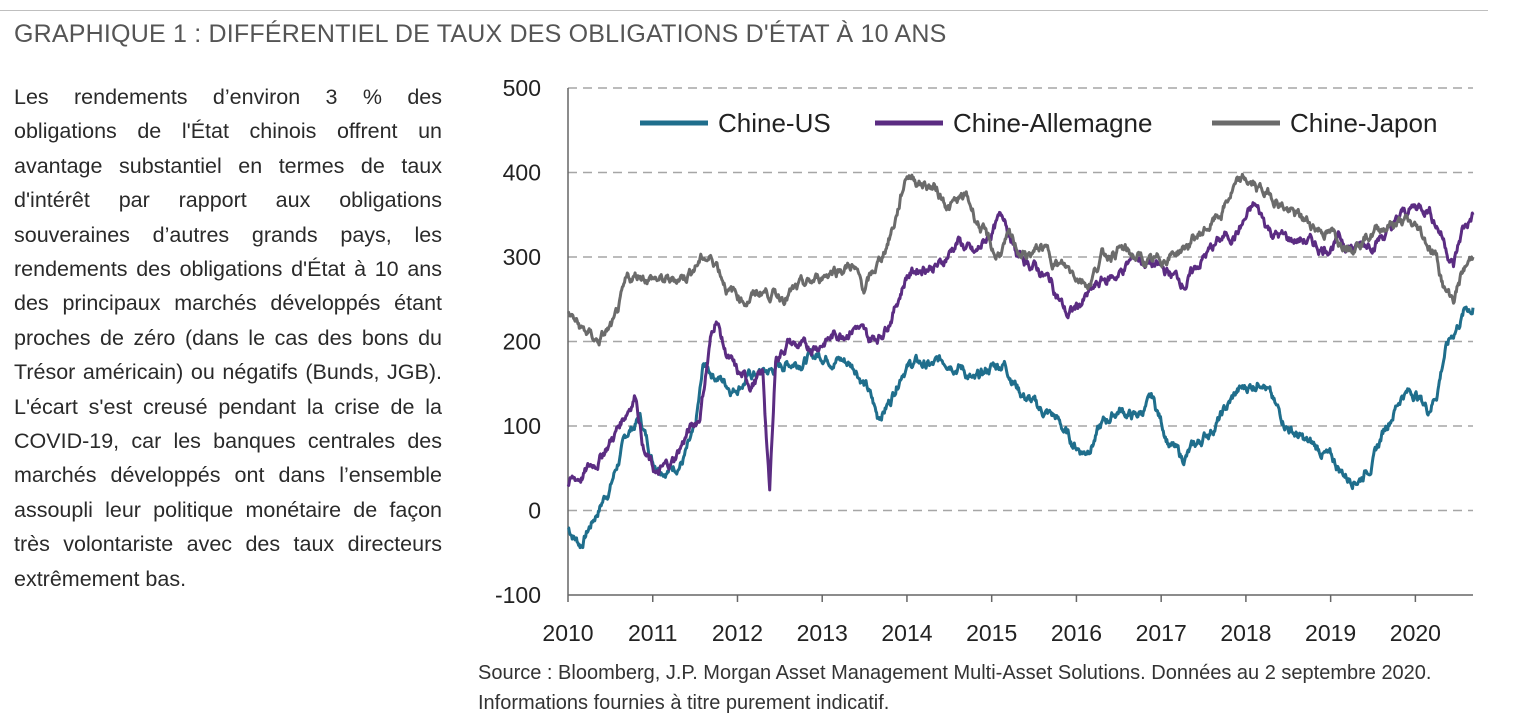 Image resolution: width=1515 pixels, height=723 pixels. What do you see at coordinates (522, 342) in the screenshot?
I see `y-tick-label-200: 200` at bounding box center [522, 342].